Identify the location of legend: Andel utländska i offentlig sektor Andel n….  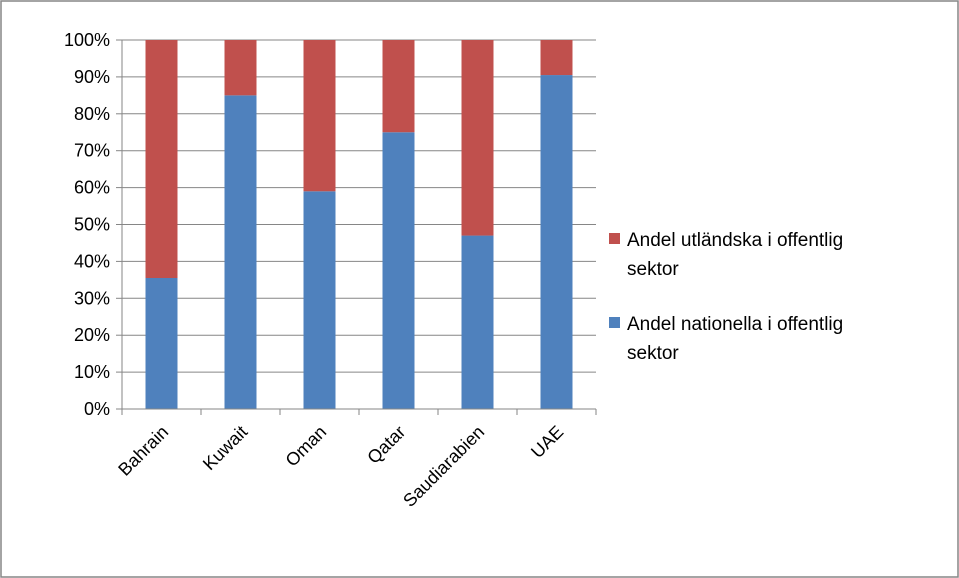
(726, 297).